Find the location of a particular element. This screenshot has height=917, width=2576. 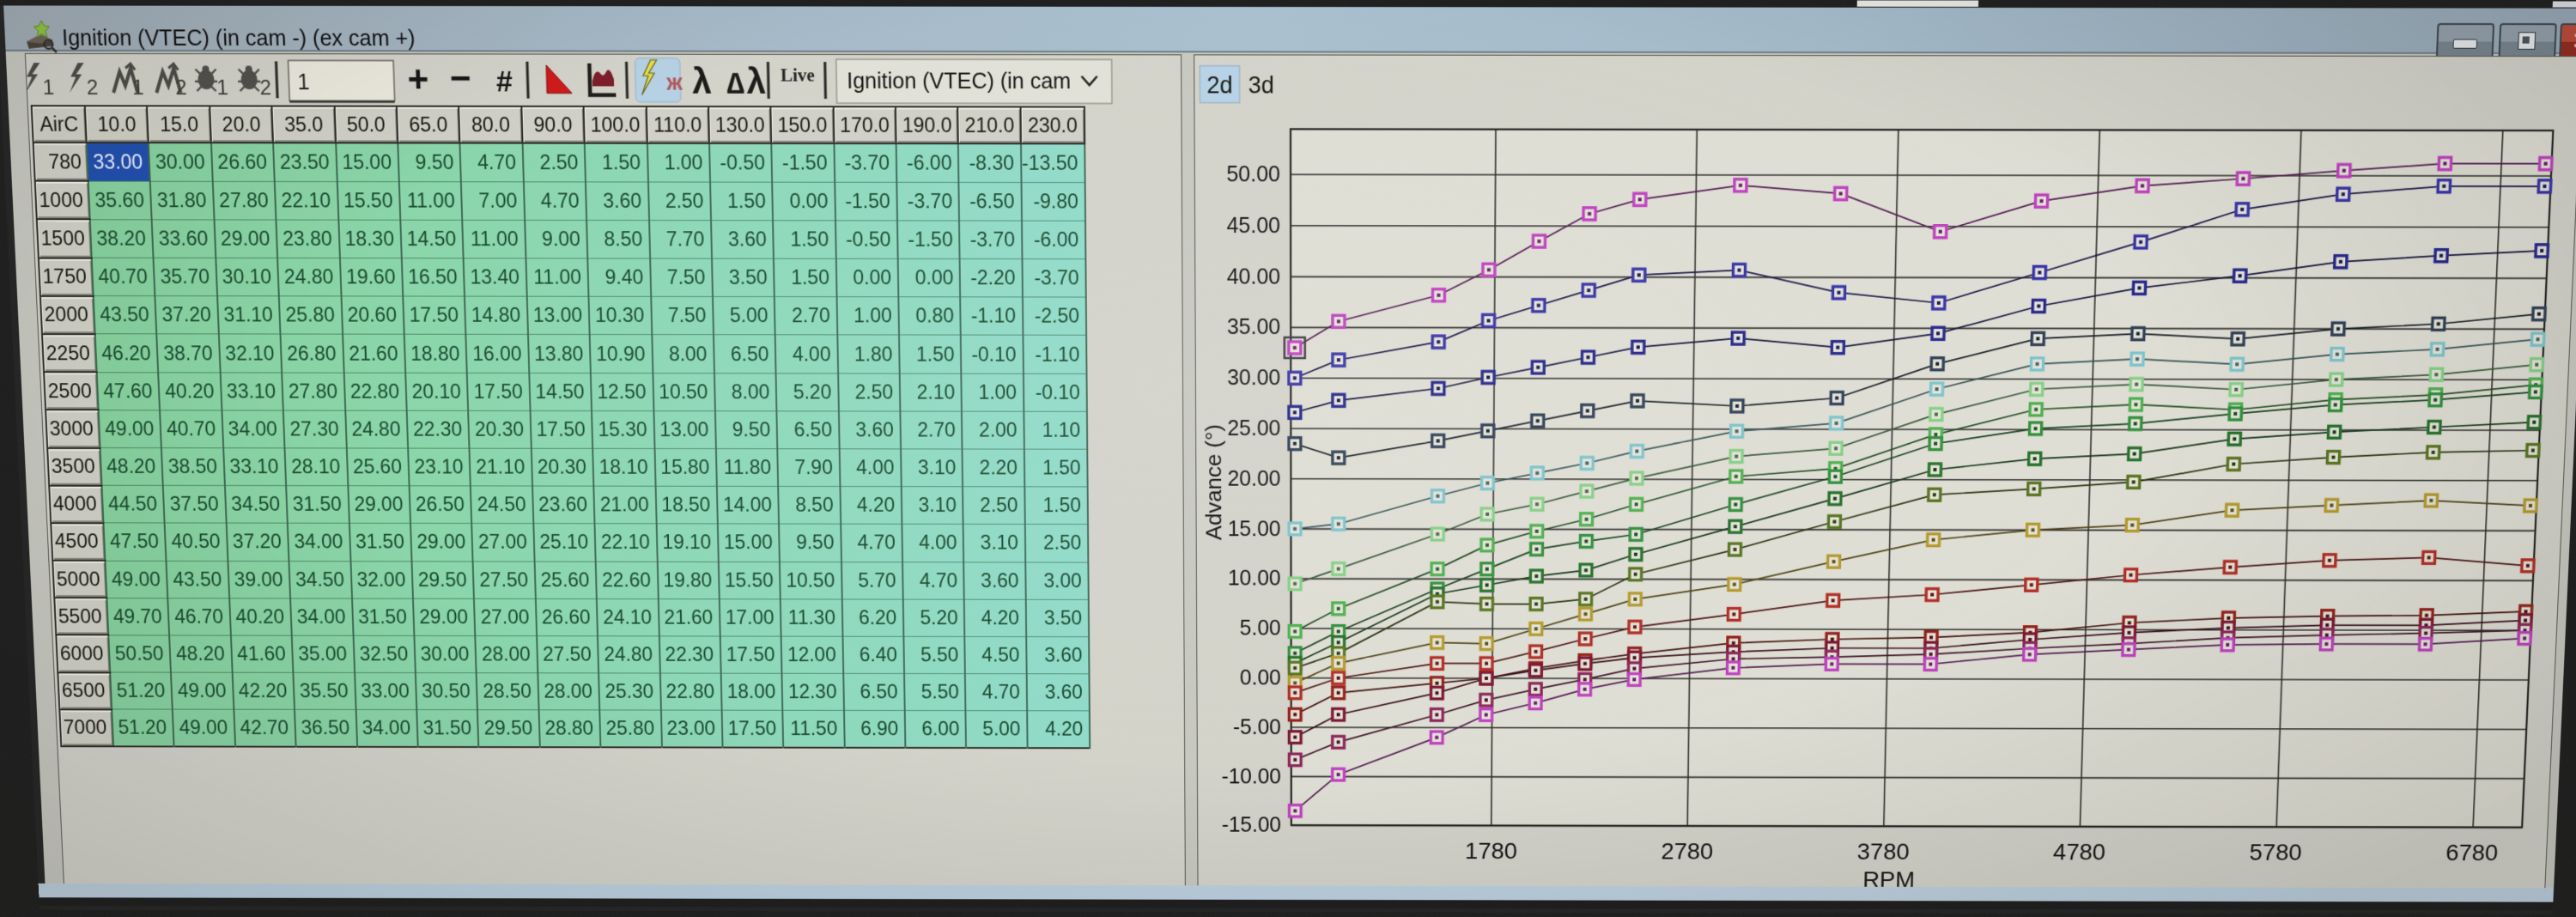

svg-text: ж is located at coordinates (674, 83).